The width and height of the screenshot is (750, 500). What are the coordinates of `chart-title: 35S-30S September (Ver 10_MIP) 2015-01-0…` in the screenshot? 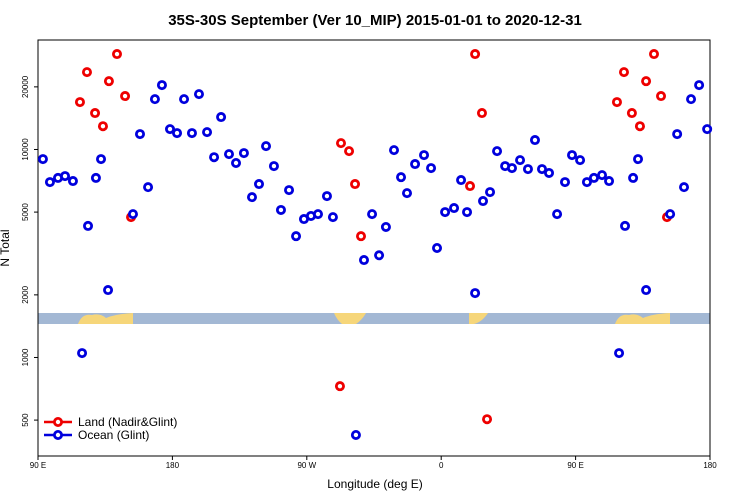 It's located at (375, 20).